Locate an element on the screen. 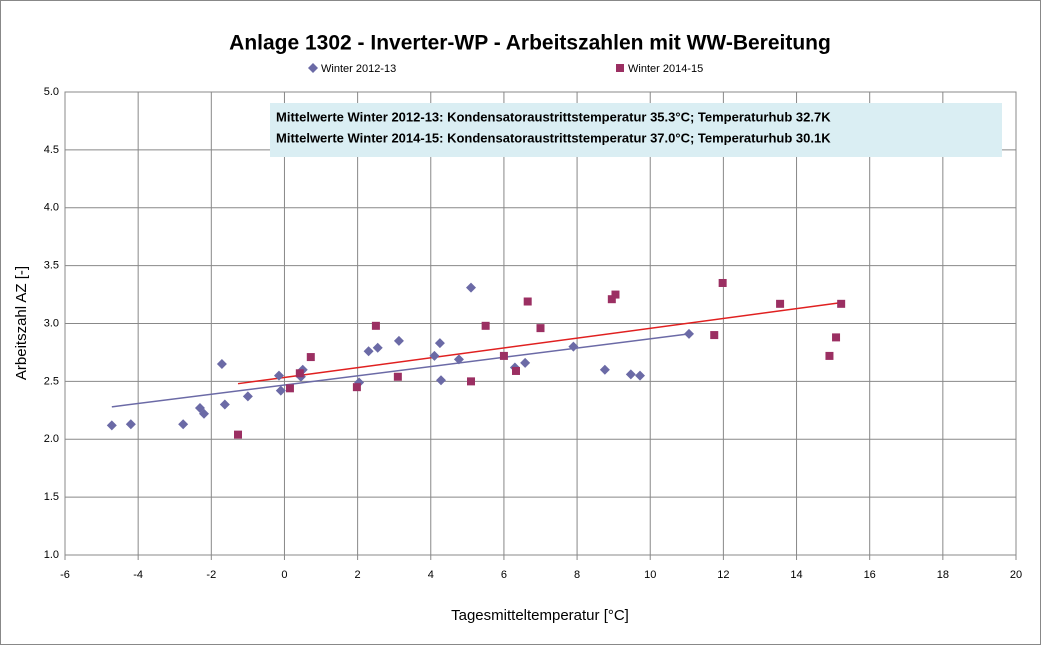 The image size is (1042, 646). x-axis-label: Tagesmitteltemperatur [°C] is located at coordinates (540, 615).